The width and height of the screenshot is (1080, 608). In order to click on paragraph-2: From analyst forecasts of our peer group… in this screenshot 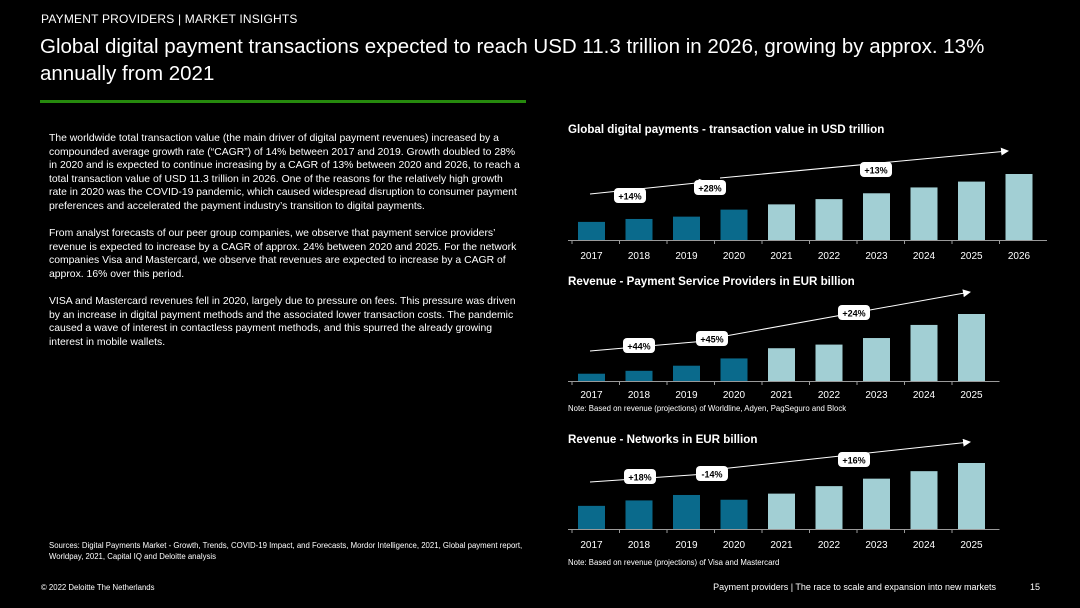, I will do `click(283, 254)`.